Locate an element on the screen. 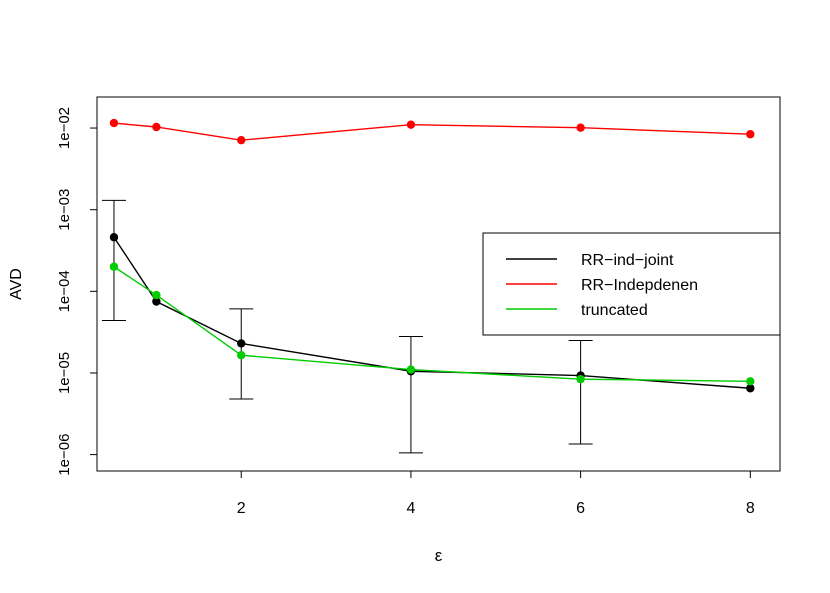 This screenshot has height=593, width=830. x-tick-label: 2 is located at coordinates (241, 508).